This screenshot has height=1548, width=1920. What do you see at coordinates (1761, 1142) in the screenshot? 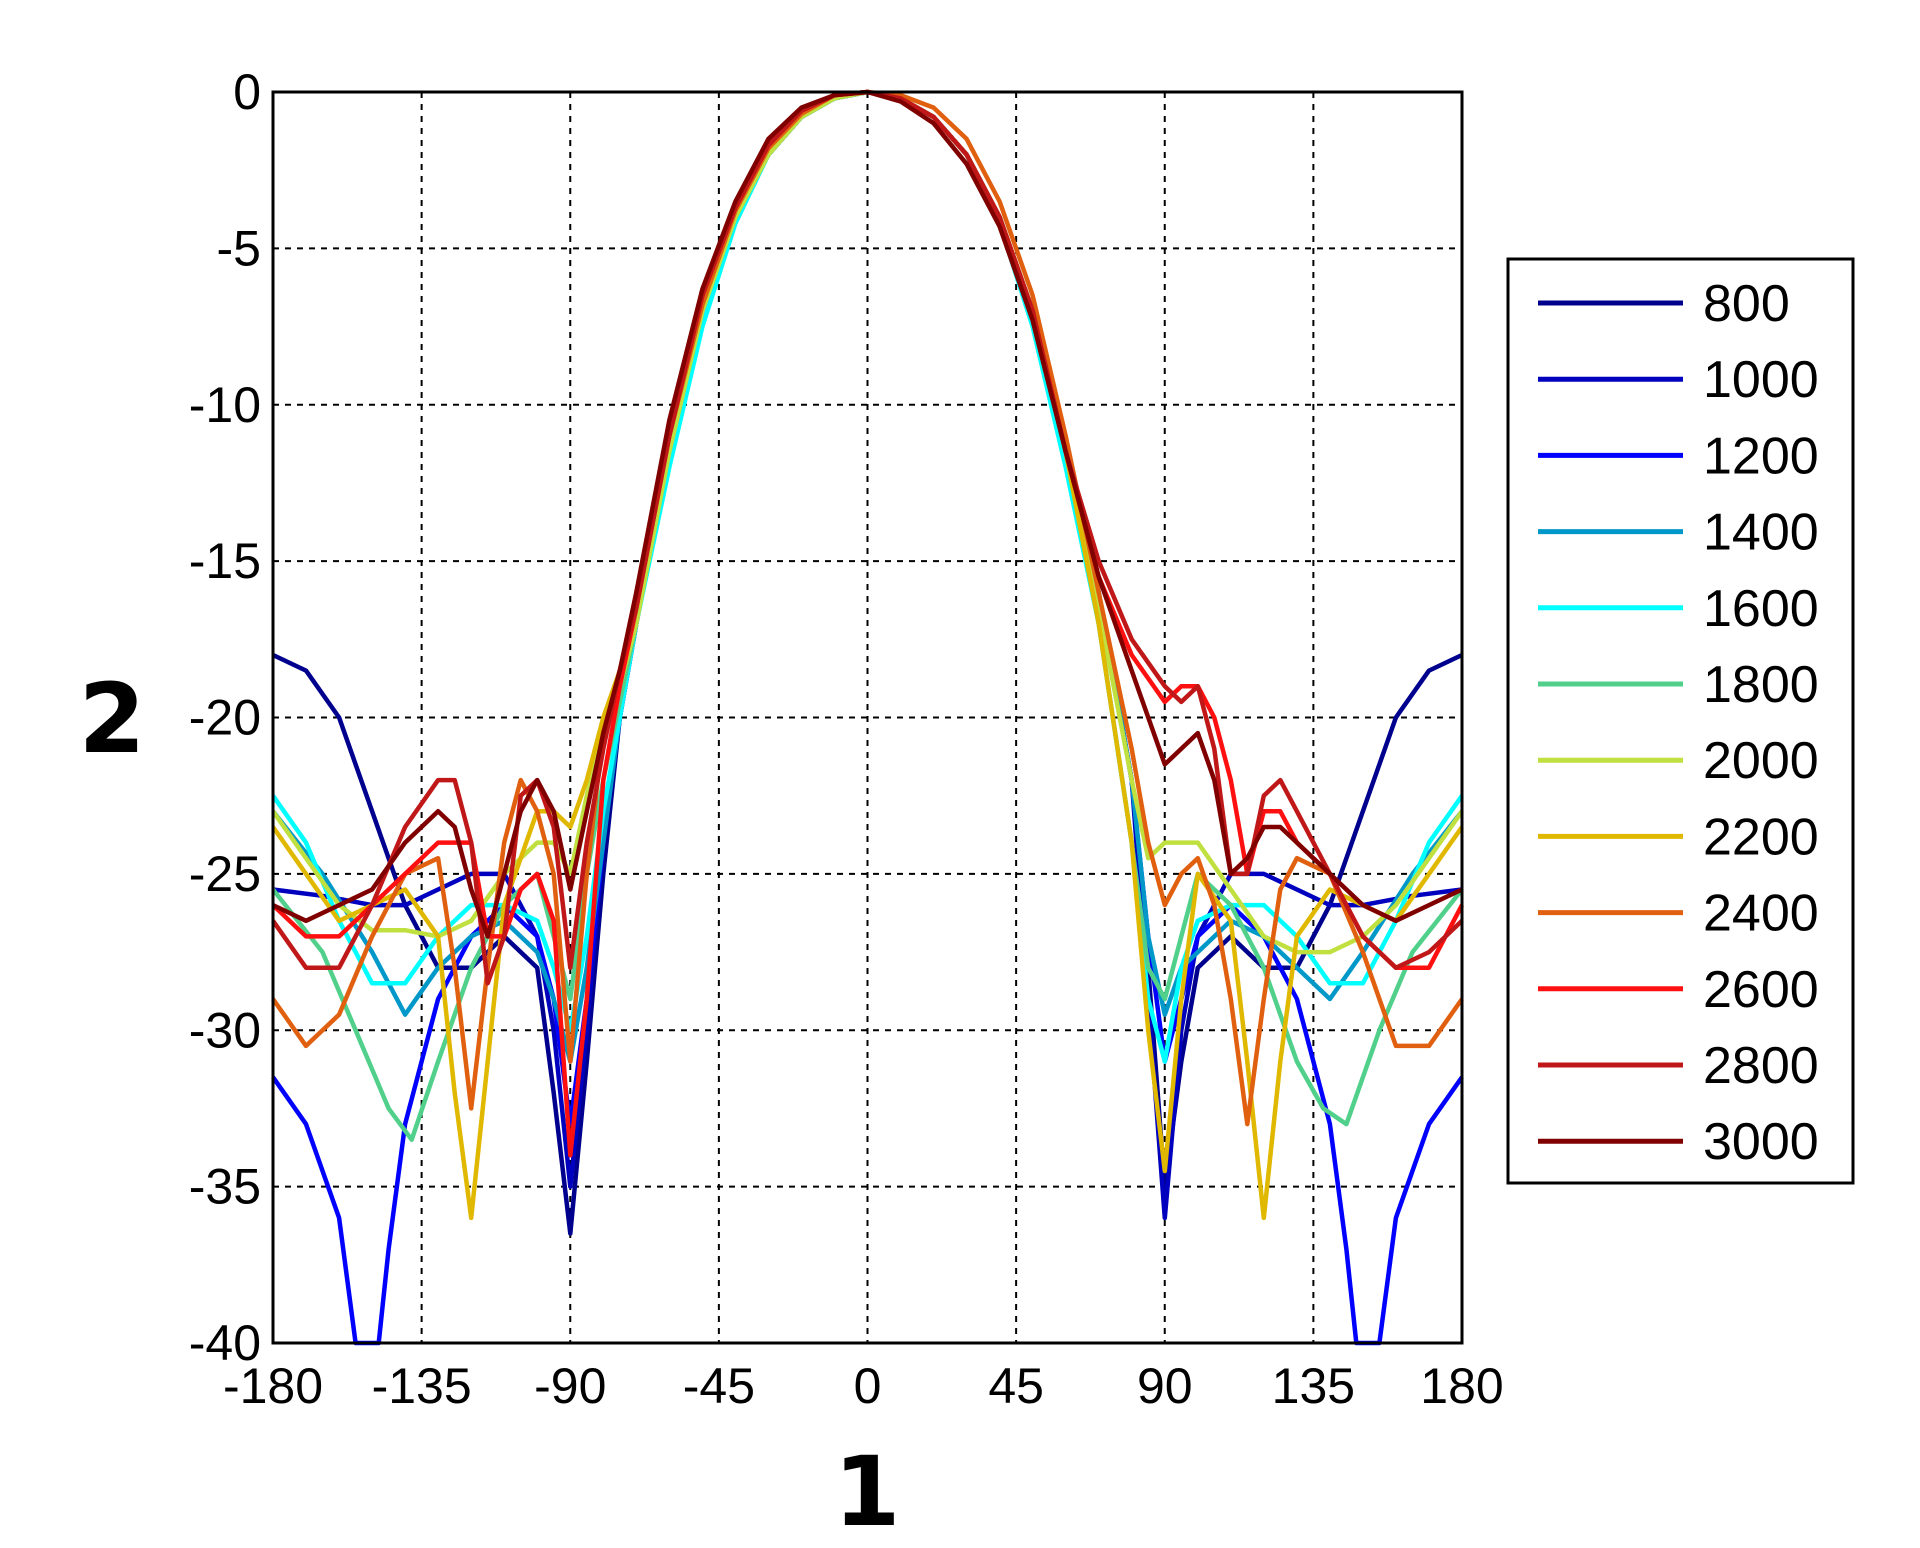
I see `legend-label-3000: 3000` at bounding box center [1761, 1142].